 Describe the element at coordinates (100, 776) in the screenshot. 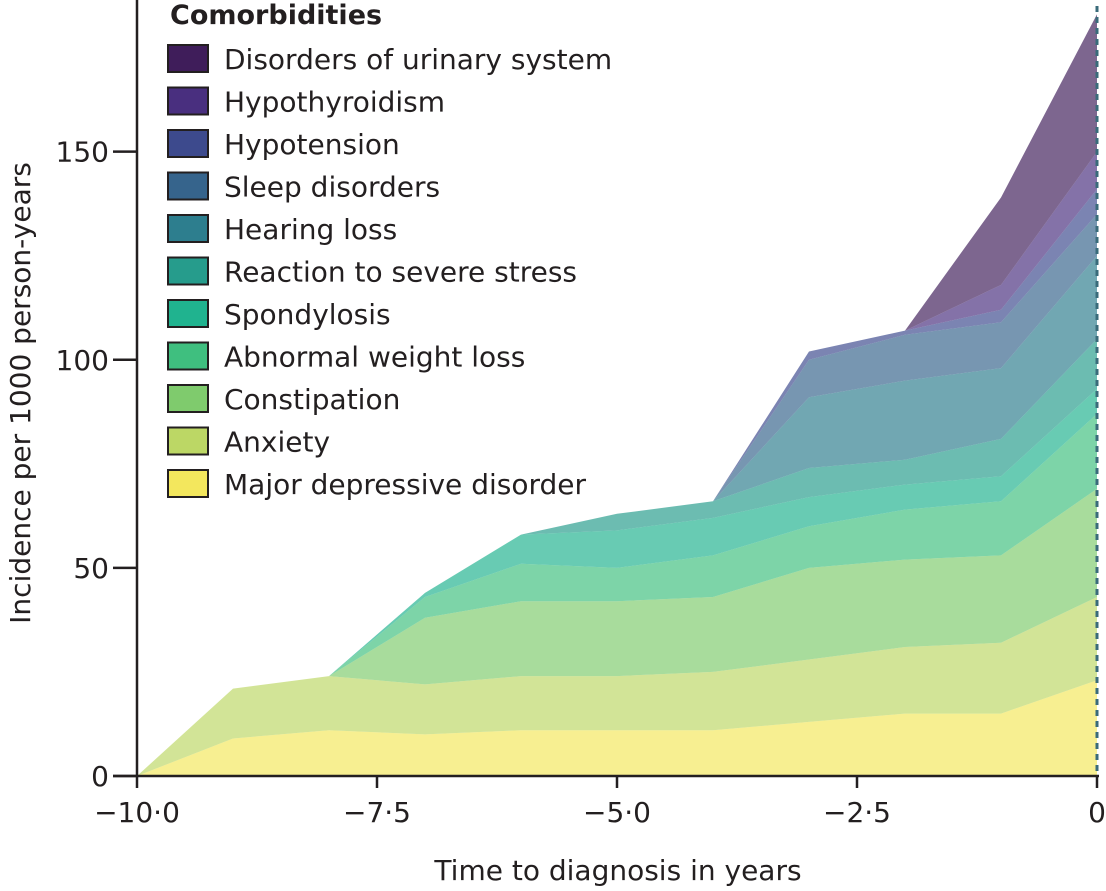

I see `y-tick-label: 0` at that location.